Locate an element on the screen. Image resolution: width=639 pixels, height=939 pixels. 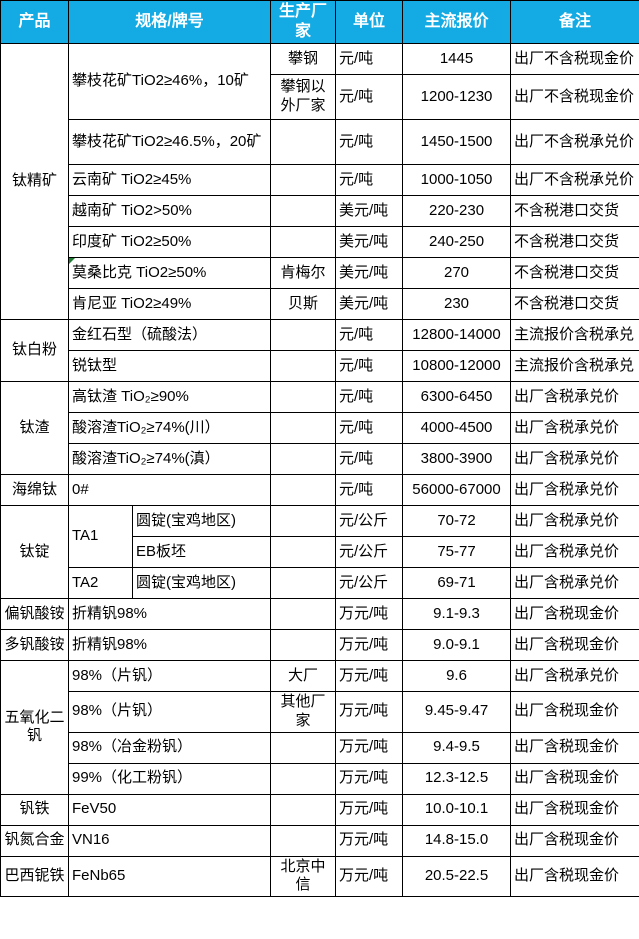
cell-price: 1450-1500 is located at coordinates (457, 142).